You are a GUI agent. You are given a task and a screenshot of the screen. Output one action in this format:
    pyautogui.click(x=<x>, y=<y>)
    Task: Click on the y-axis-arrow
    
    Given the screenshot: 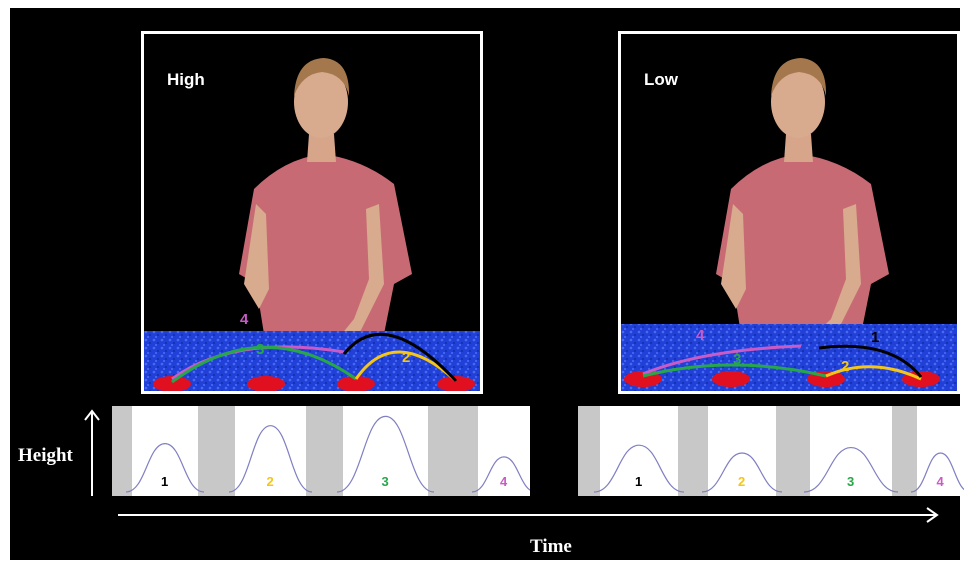 What is the action you would take?
    pyautogui.click(x=92, y=452)
    